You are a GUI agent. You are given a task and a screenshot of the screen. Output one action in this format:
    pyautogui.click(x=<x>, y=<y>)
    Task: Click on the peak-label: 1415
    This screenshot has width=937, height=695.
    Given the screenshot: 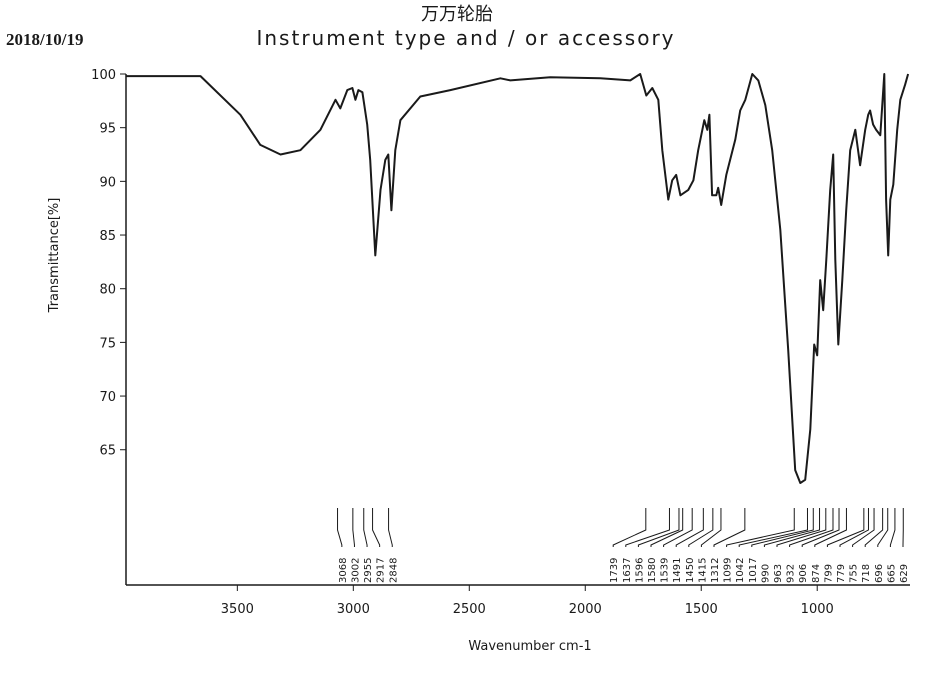 What is the action you would take?
    pyautogui.click(x=702, y=570)
    